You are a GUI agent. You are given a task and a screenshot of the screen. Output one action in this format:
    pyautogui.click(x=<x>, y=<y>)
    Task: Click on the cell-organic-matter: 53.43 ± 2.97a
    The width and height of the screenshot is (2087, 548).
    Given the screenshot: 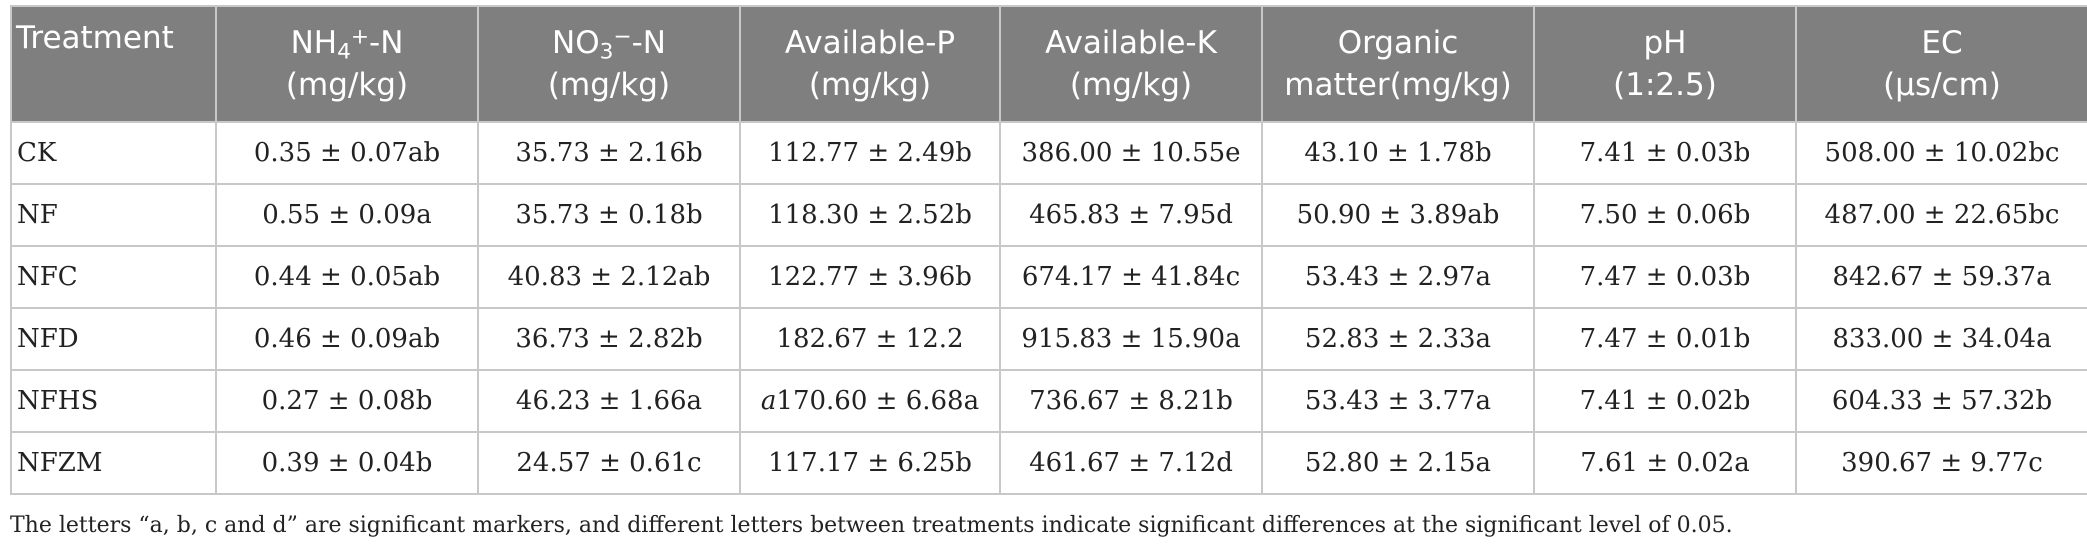 What is the action you would take?
    pyautogui.click(x=1398, y=277)
    